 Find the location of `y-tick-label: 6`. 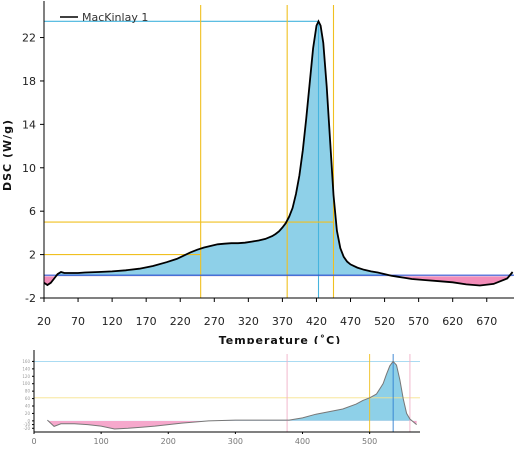

y-tick-label: 6 is located at coordinates (32, 211).